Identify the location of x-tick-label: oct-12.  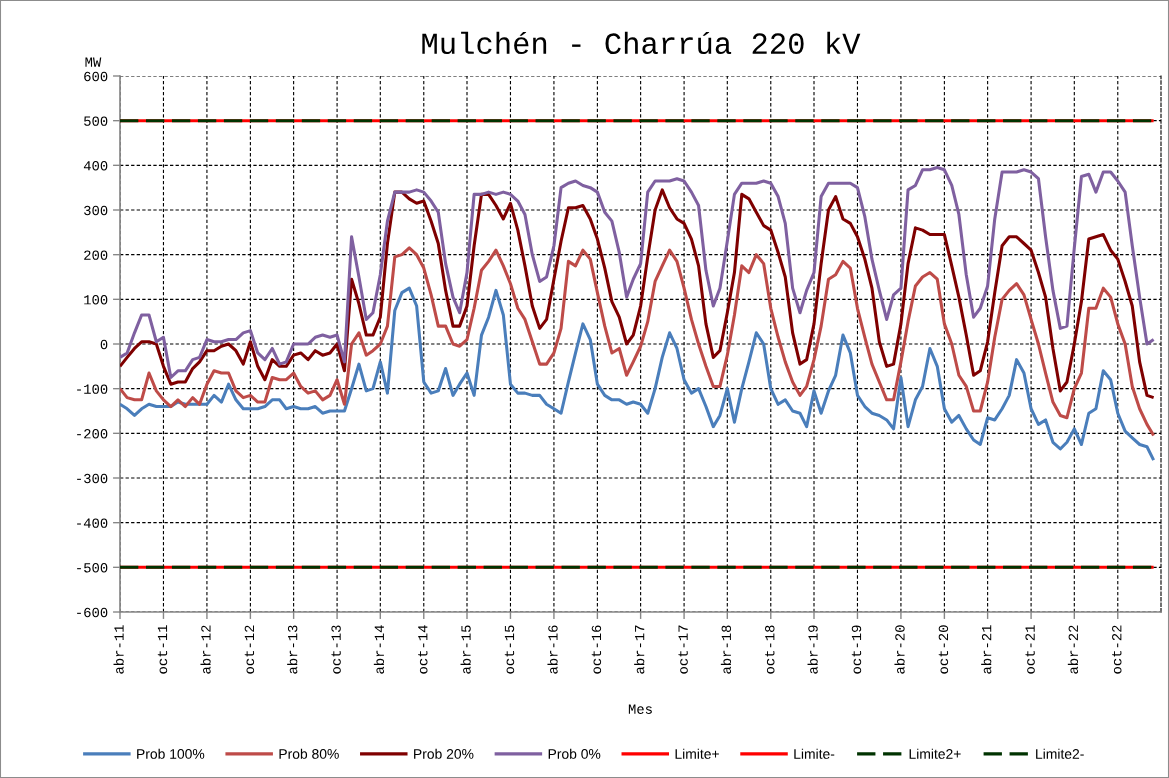
(249, 649).